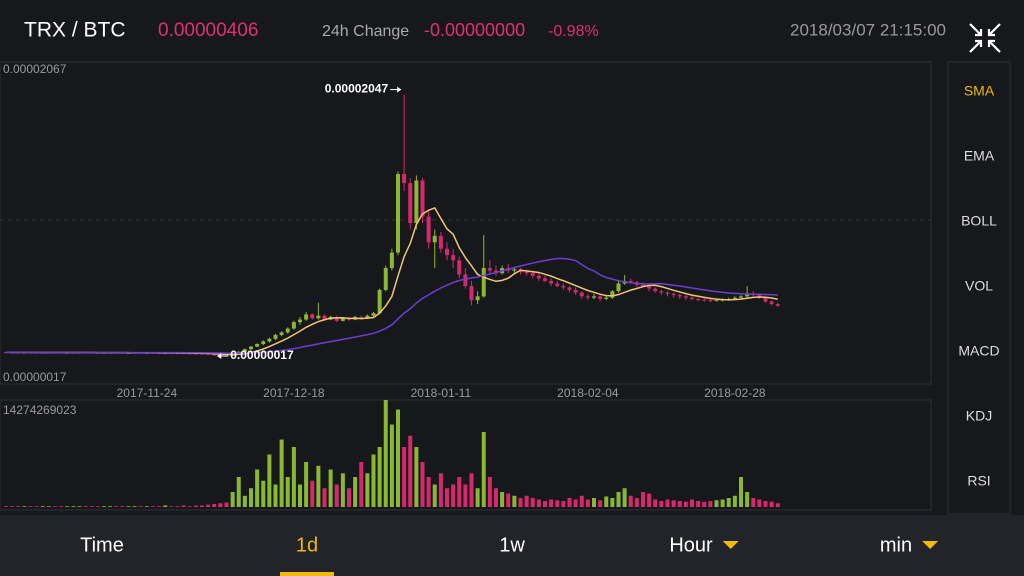 This screenshot has height=576, width=1024. Describe the element at coordinates (588, 393) in the screenshot. I see `x-tick-label: 2018-02-04` at that location.